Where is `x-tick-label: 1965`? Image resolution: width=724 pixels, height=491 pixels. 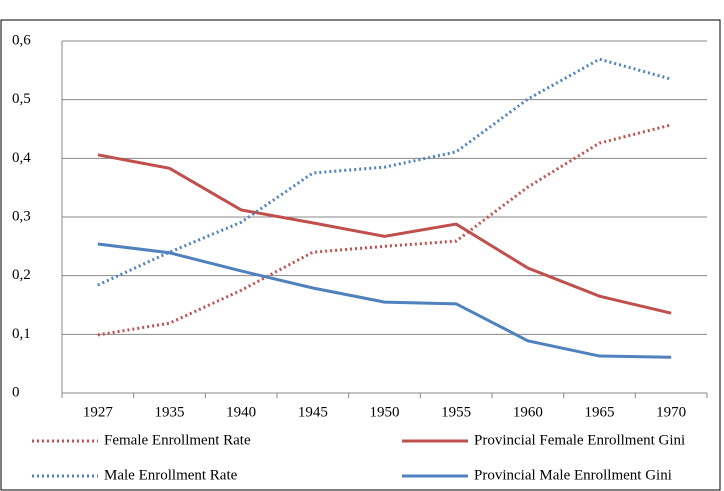 x-tick-label: 1965 is located at coordinates (600, 412).